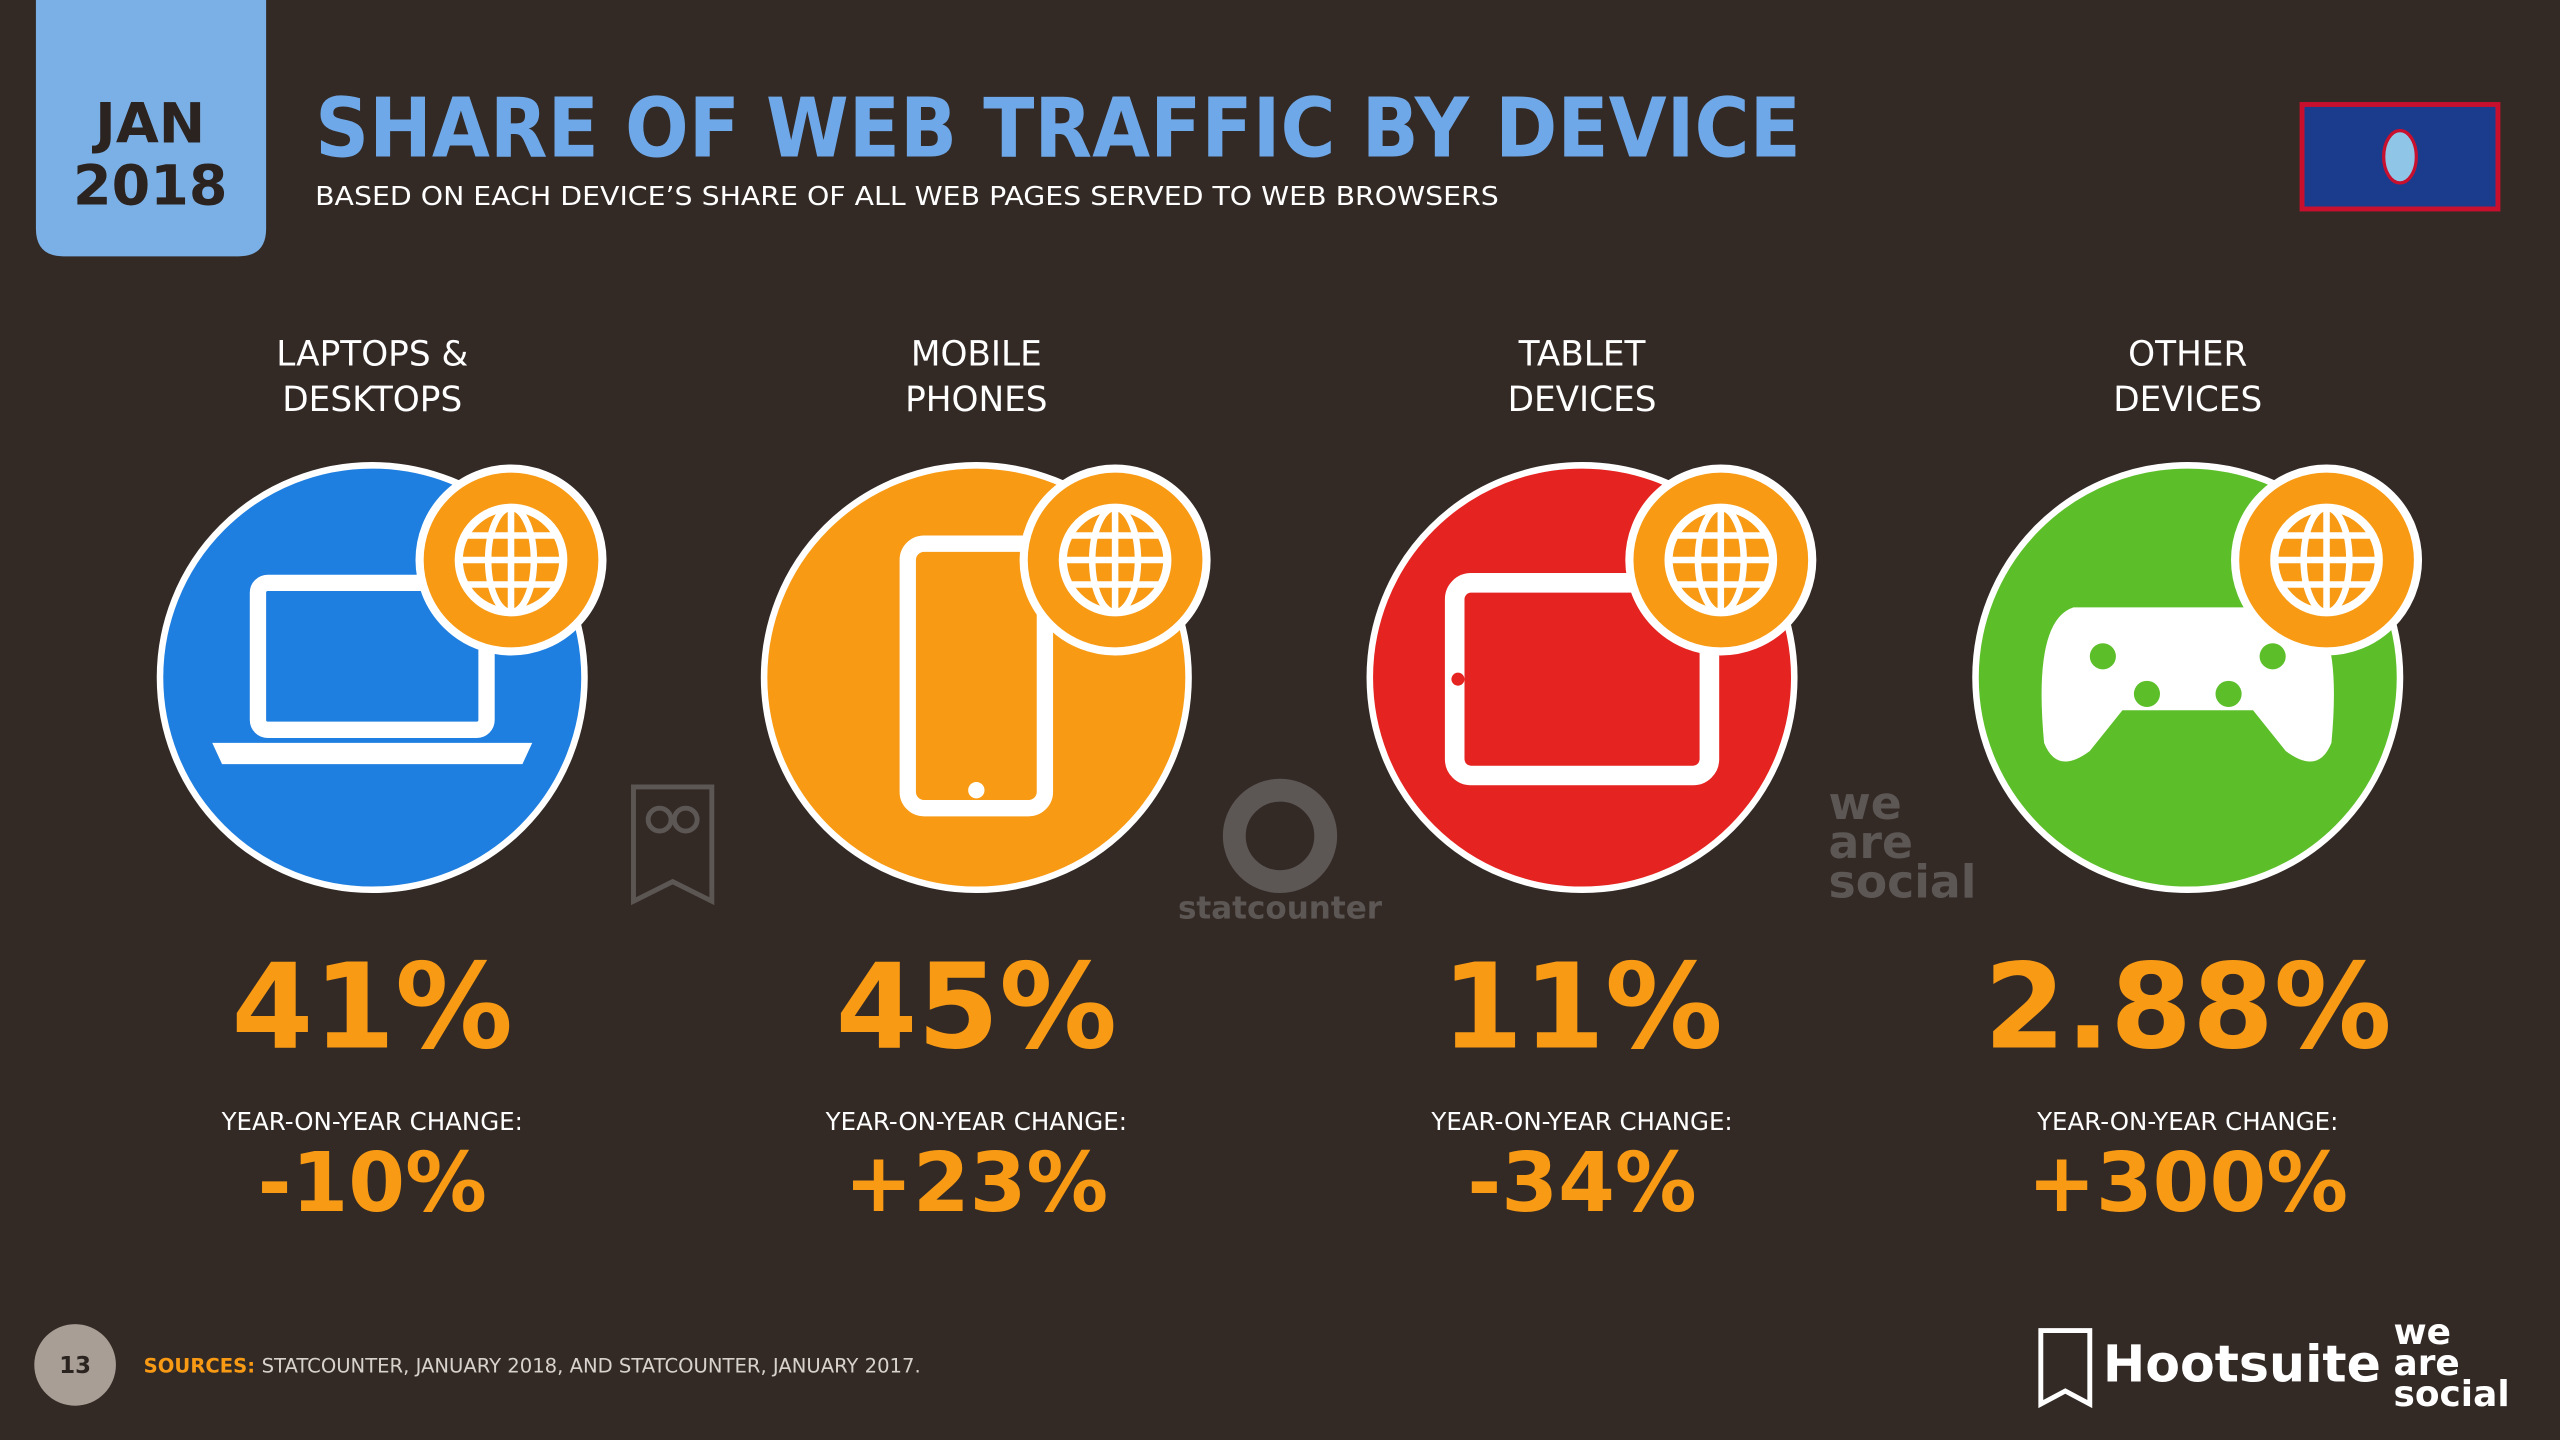  I want to click on change: -10%, so click(372, 1183).